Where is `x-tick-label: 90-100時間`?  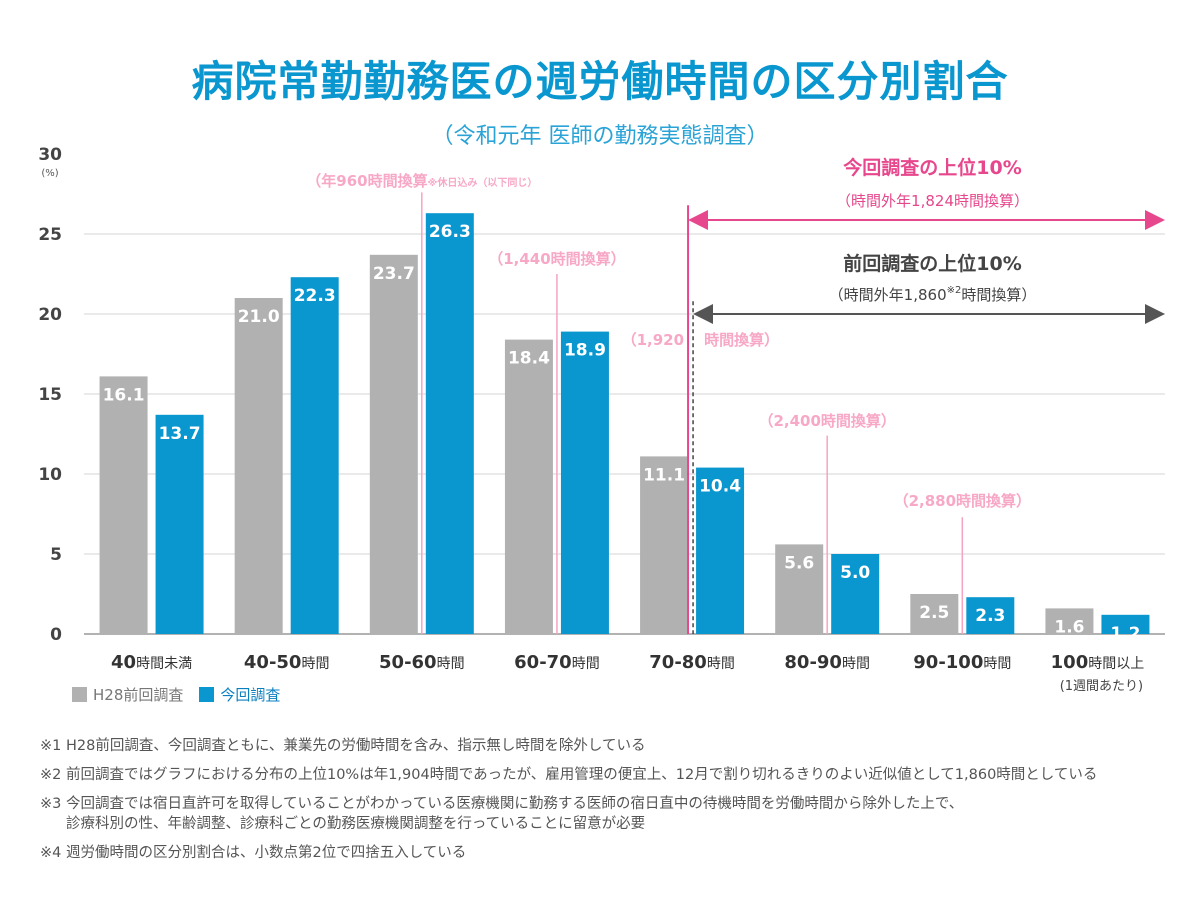
x-tick-label: 90-100時間 is located at coordinates (962, 662).